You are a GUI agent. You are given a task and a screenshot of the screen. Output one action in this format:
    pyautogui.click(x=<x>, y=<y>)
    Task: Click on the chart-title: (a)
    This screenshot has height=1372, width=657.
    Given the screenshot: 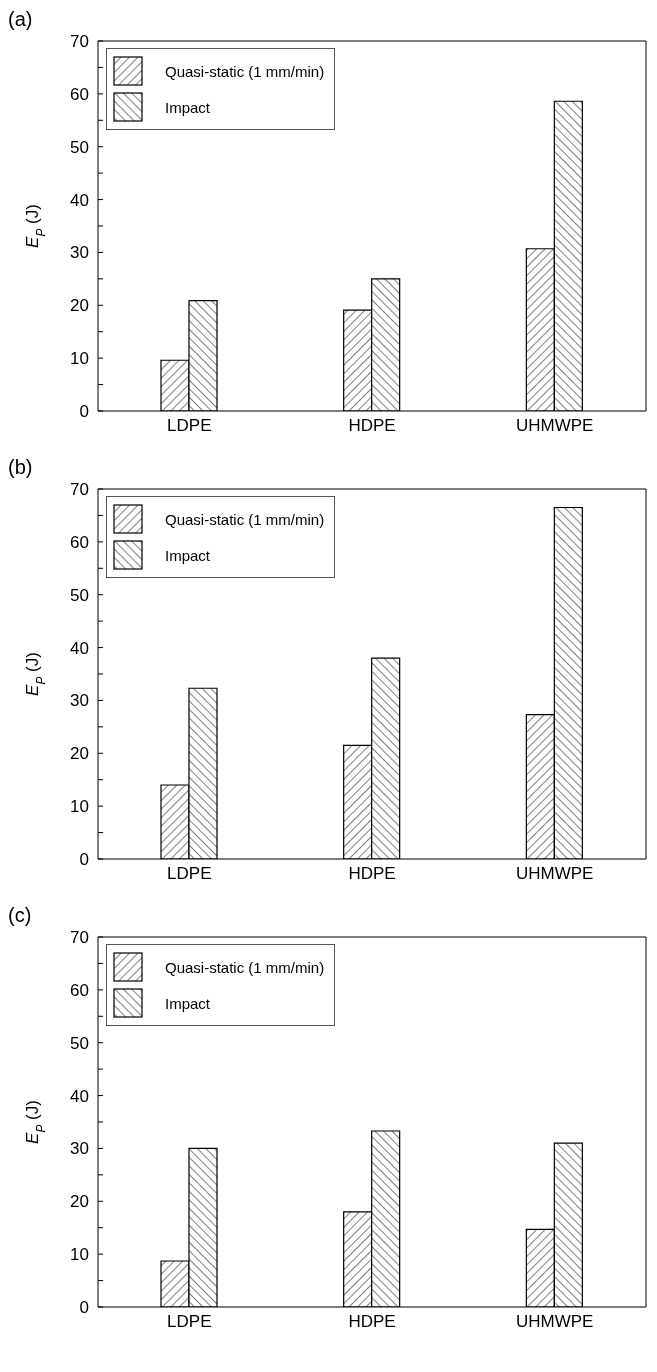 What is the action you would take?
    pyautogui.click(x=21, y=19)
    